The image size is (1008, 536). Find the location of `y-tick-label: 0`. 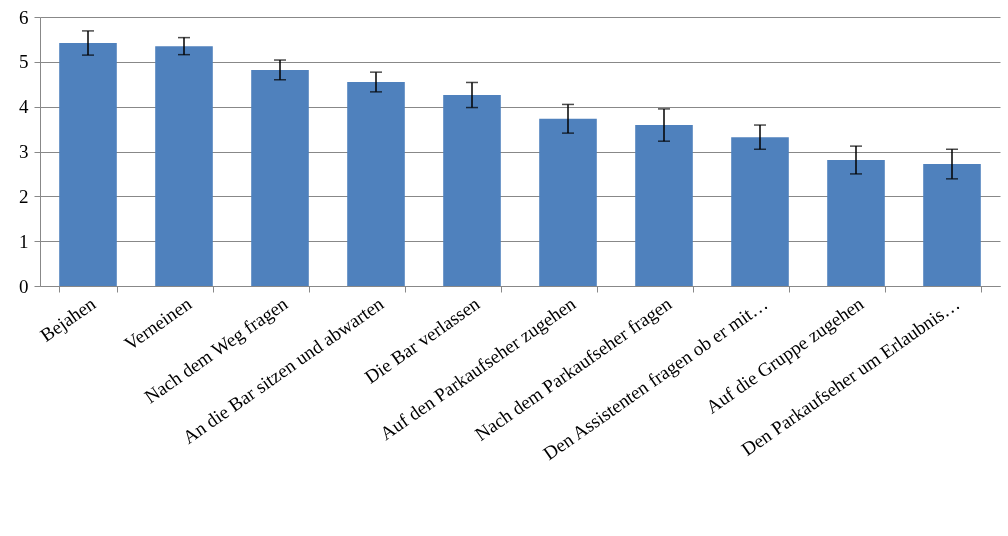

y-tick-label: 0 is located at coordinates (24, 286).